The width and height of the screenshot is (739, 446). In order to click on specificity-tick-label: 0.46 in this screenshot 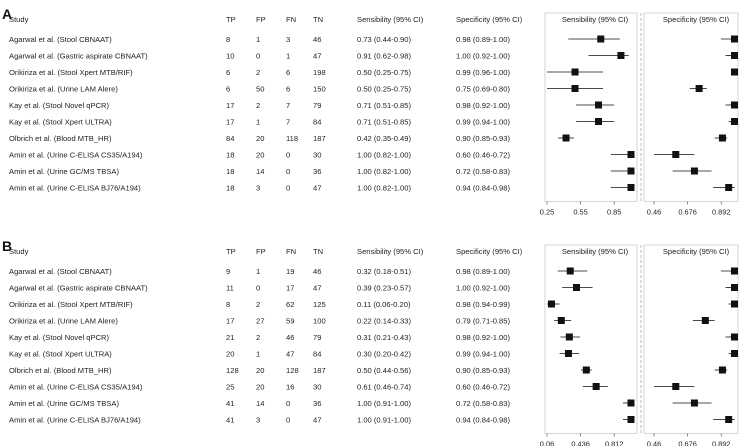, I will do `click(654, 443)`.